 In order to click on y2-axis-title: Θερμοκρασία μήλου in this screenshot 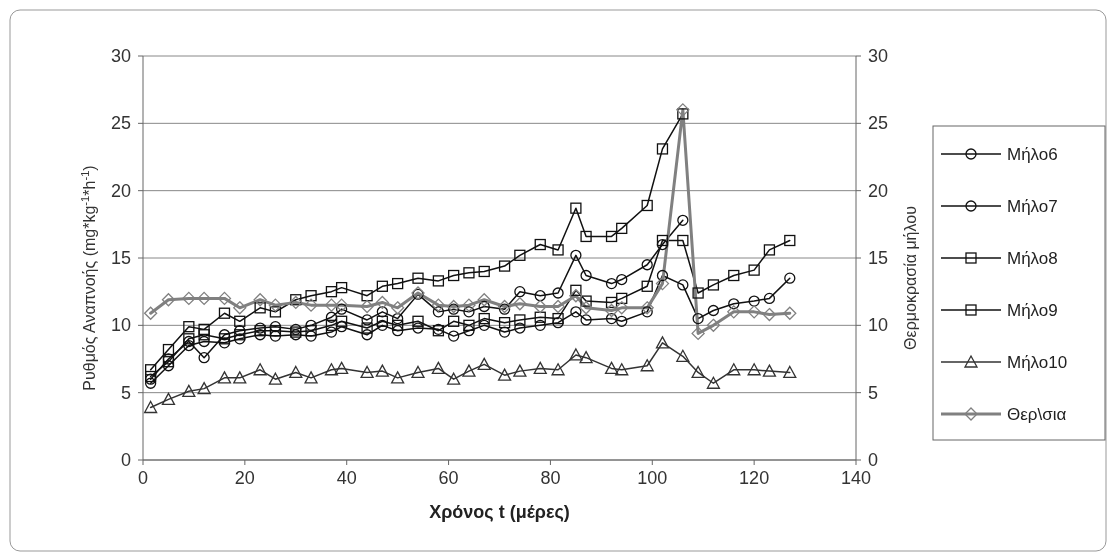, I will do `click(910, 278)`.